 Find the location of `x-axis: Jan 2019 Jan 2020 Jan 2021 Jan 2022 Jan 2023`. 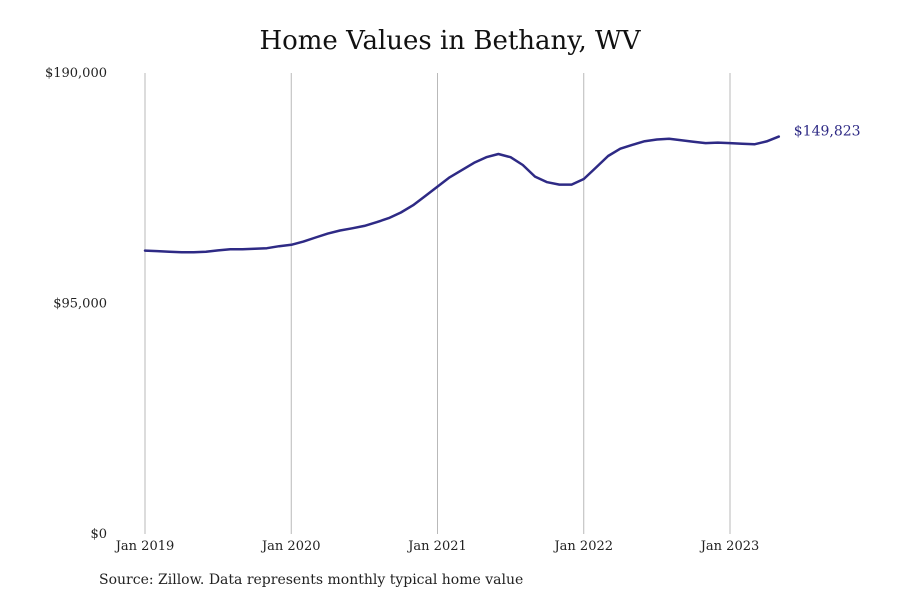

x-axis: Jan 2019 Jan 2020 Jan 2021 Jan 2022 Jan 2023 is located at coordinates (437, 546).